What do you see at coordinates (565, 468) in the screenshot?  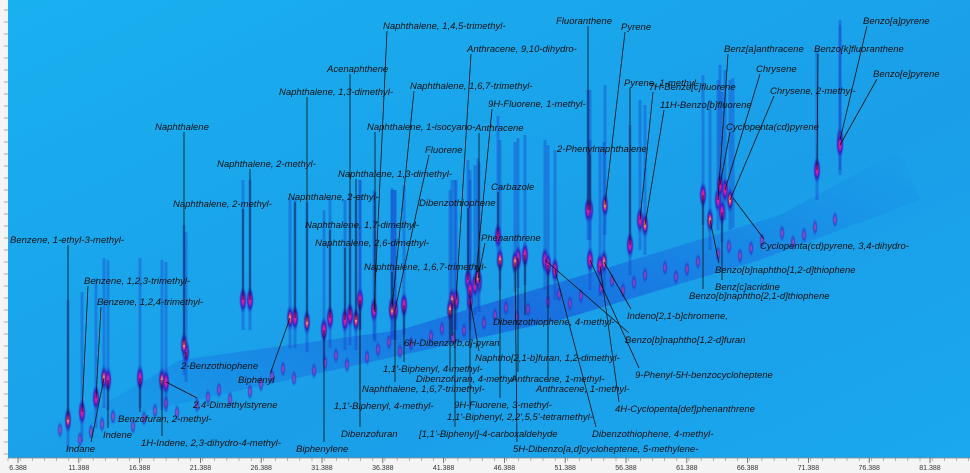 I see `x-tick-label: 51.388` at bounding box center [565, 468].